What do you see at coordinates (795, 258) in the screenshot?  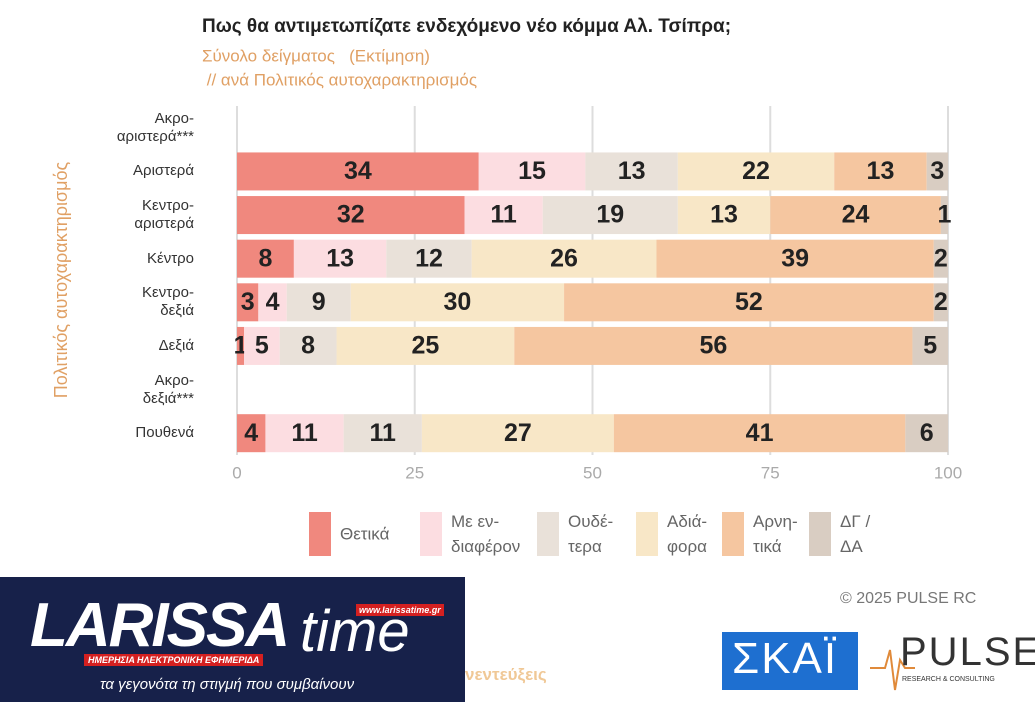 I see `data-label: 39` at bounding box center [795, 258].